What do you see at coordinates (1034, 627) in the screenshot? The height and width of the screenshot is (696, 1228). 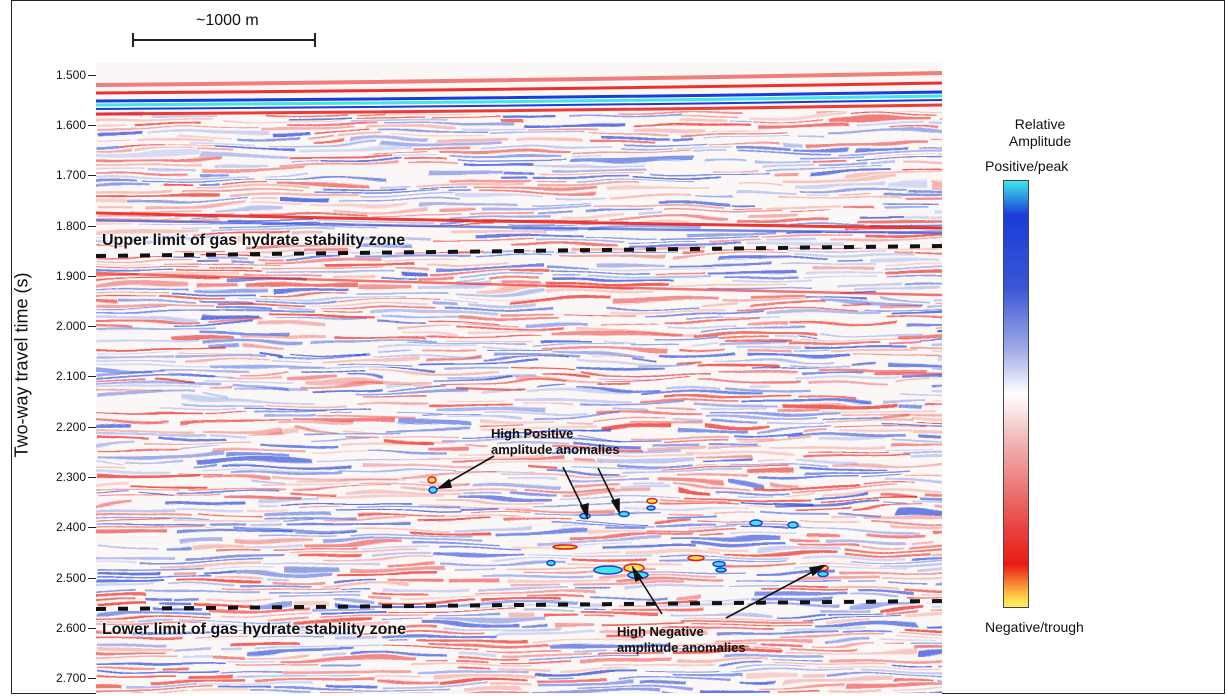 I see `legend-bottom-label: Negative/trough` at bounding box center [1034, 627].